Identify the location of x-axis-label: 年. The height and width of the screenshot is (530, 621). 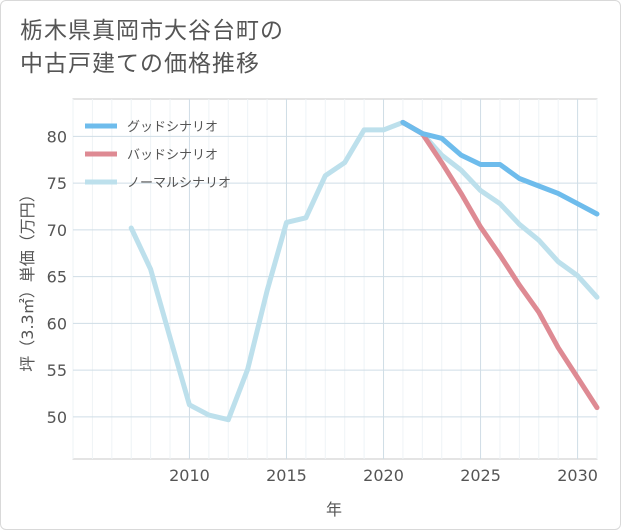
(334, 509).